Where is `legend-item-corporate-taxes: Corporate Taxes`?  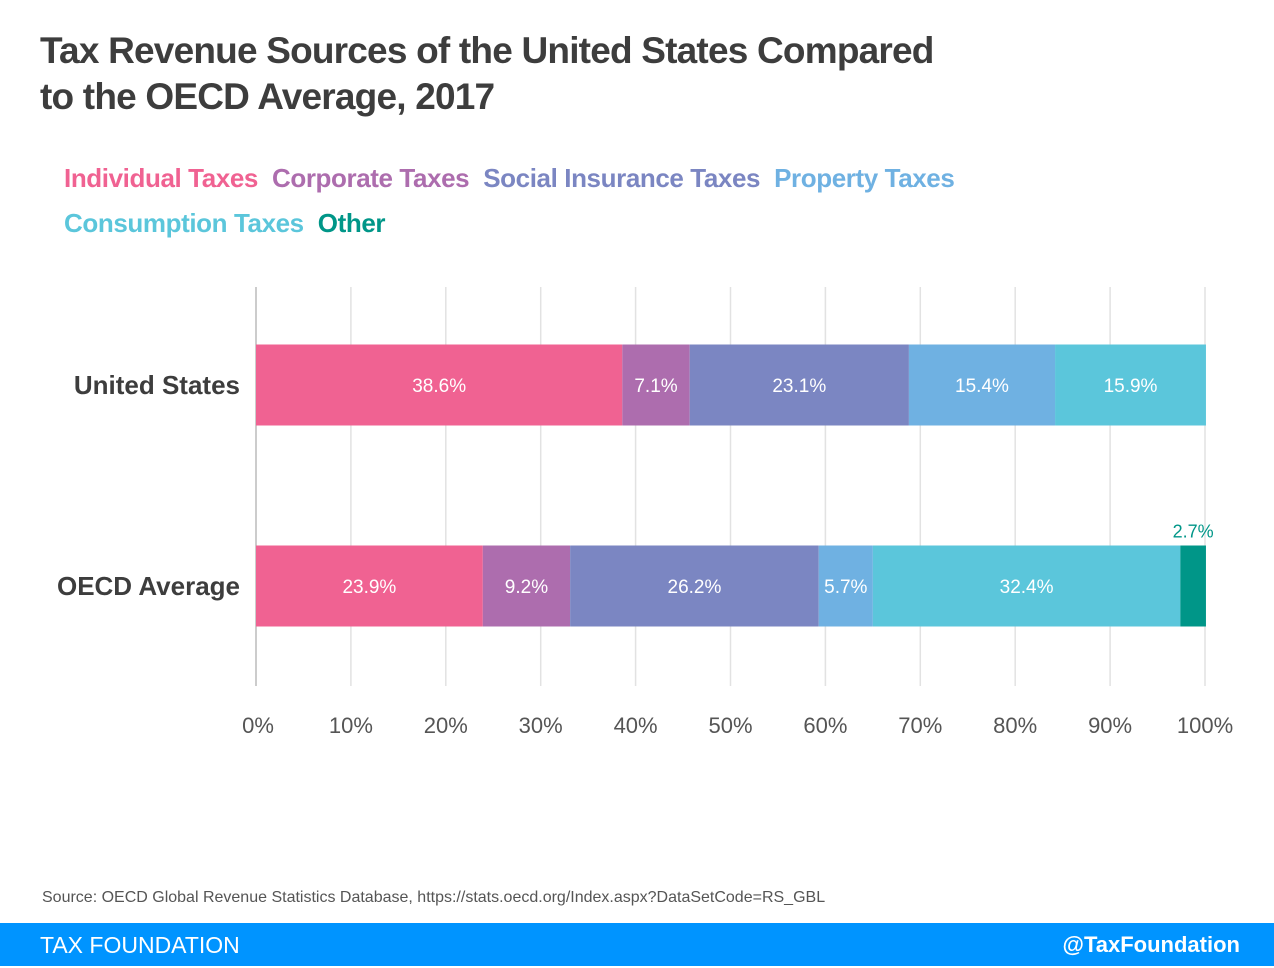 legend-item-corporate-taxes: Corporate Taxes is located at coordinates (370, 178).